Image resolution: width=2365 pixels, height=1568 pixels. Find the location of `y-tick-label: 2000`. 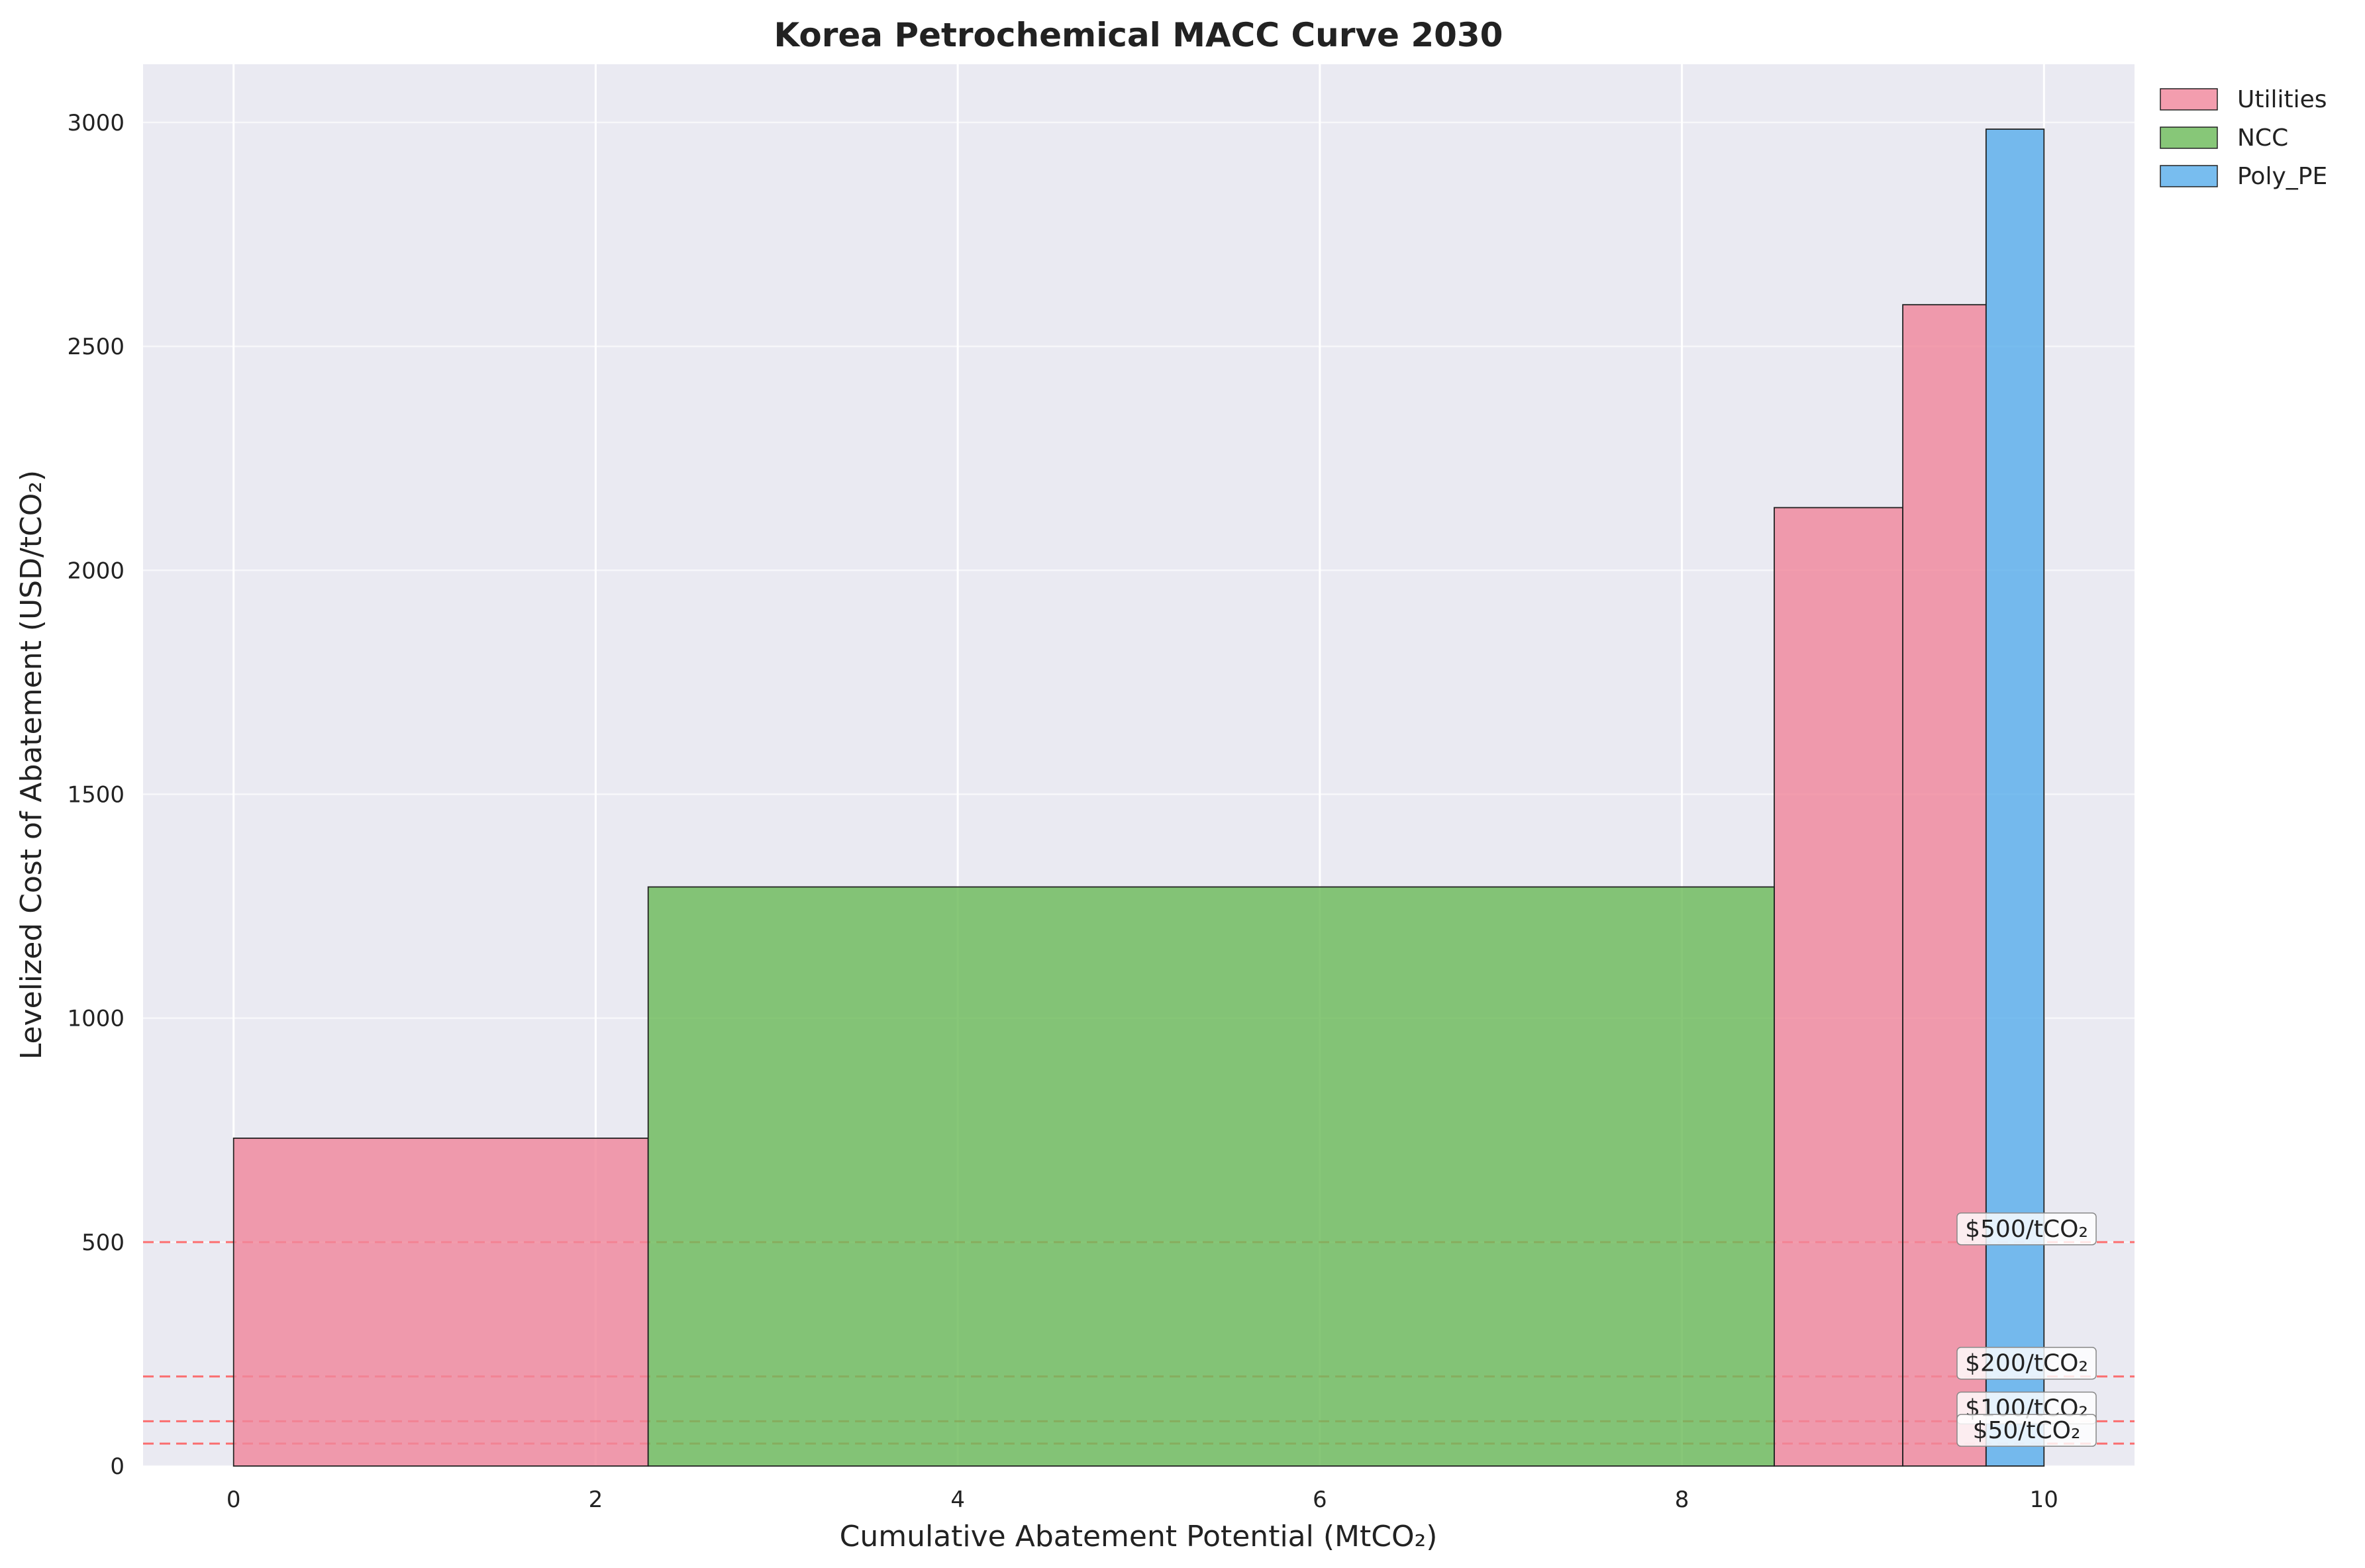

y-tick-label: 2000 is located at coordinates (96, 571).